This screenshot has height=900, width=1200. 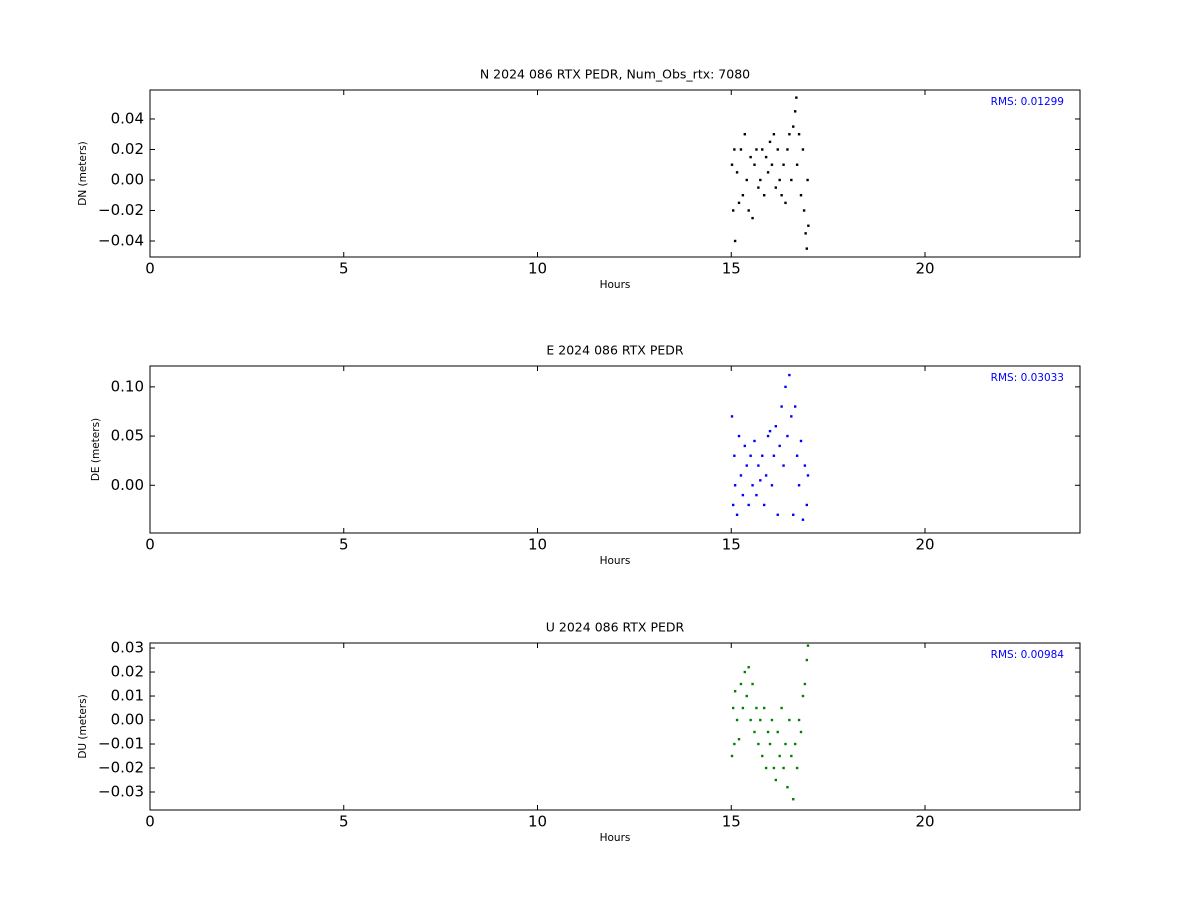 I want to click on rms-annotation: RMS: 0.03033, so click(x=1027, y=378).